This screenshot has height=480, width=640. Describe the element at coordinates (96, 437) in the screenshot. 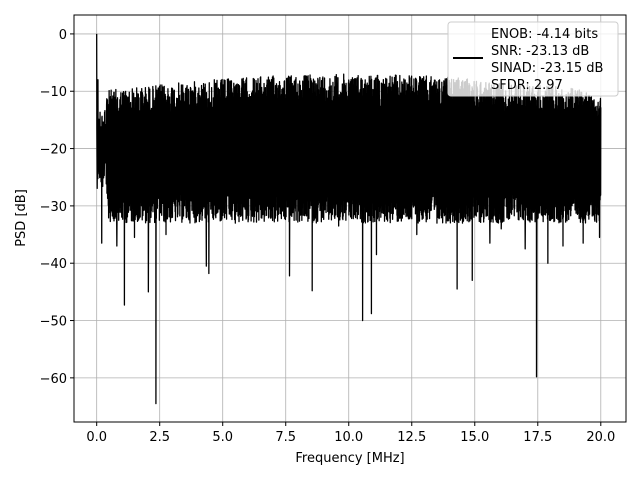

I see `x-tick-label: 0.0` at that location.